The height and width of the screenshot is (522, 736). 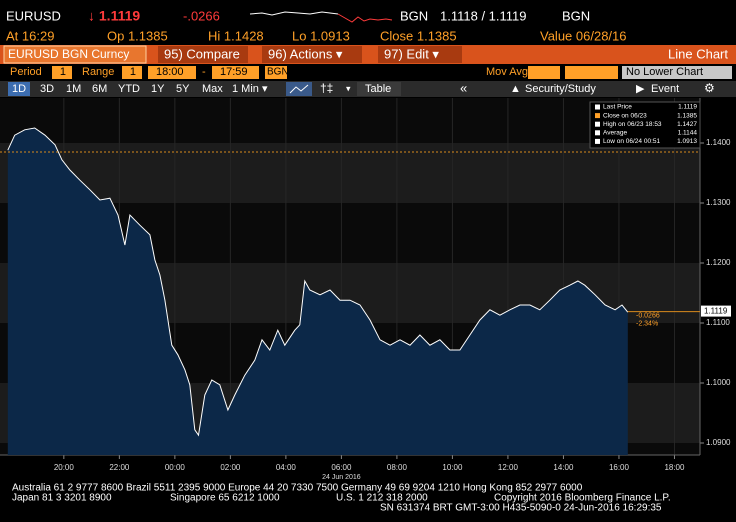 I want to click on range-button-active, so click(x=19, y=89).